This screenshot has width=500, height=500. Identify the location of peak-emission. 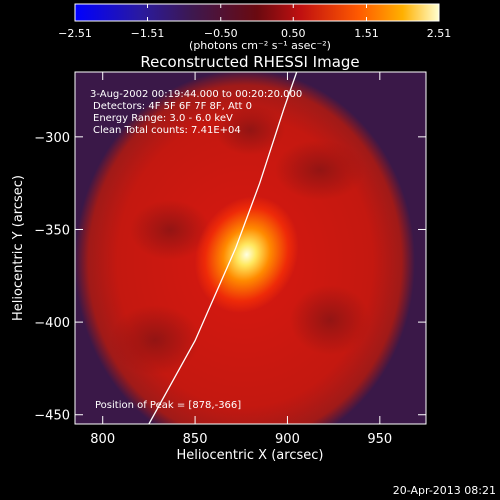
(246, 254).